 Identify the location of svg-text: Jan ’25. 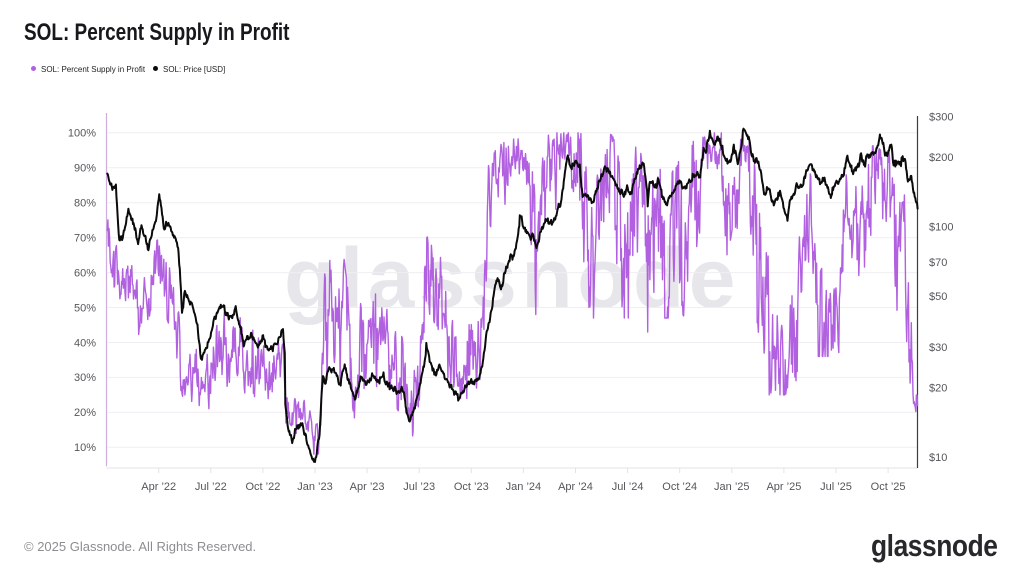
(731, 487).